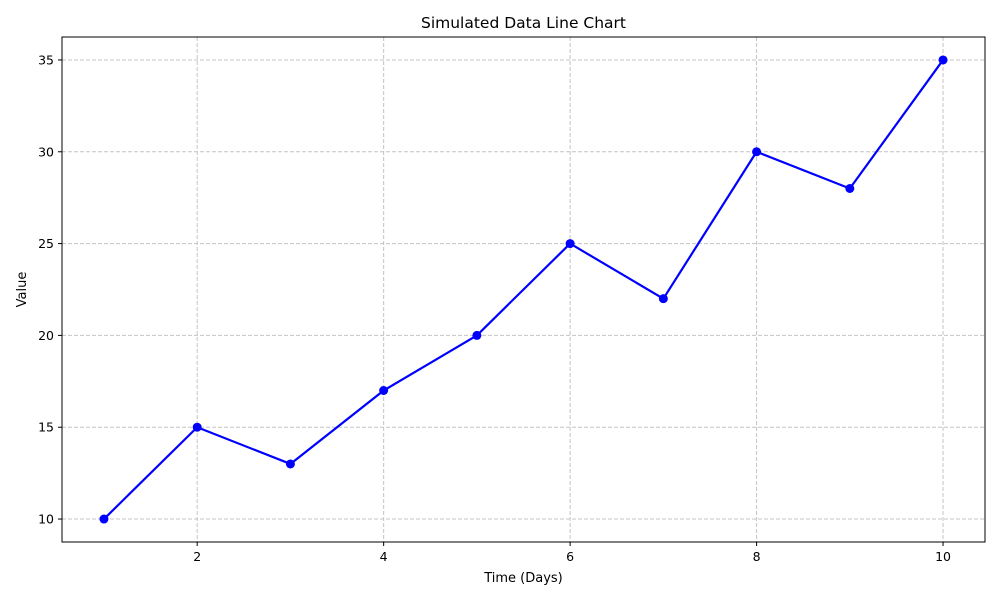  I want to click on x-tick-label: 4, so click(384, 556).